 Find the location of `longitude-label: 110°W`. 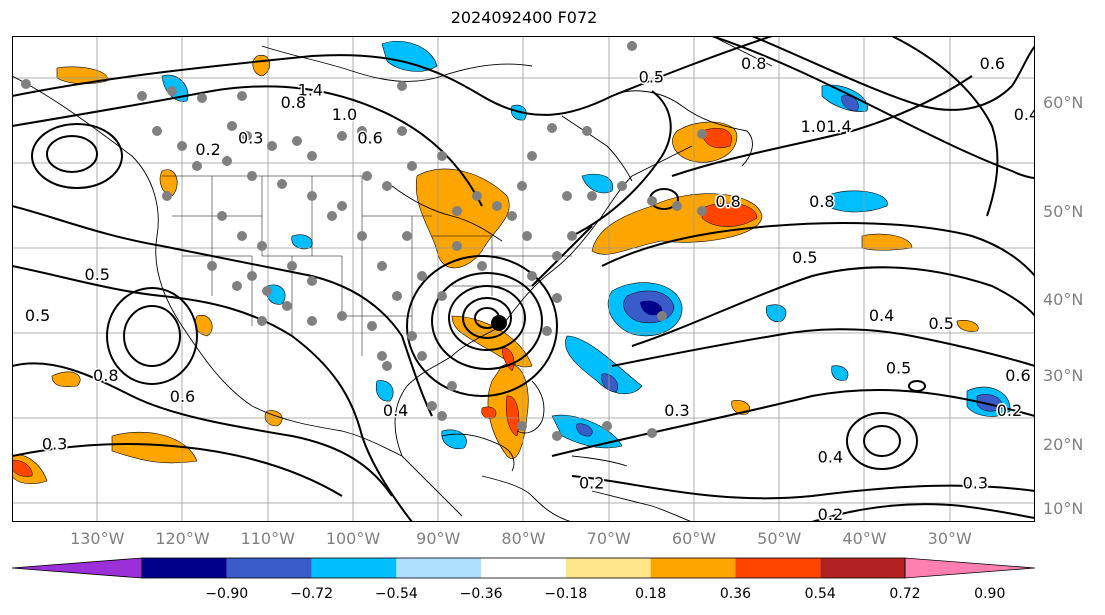

longitude-label: 110°W is located at coordinates (267, 538).